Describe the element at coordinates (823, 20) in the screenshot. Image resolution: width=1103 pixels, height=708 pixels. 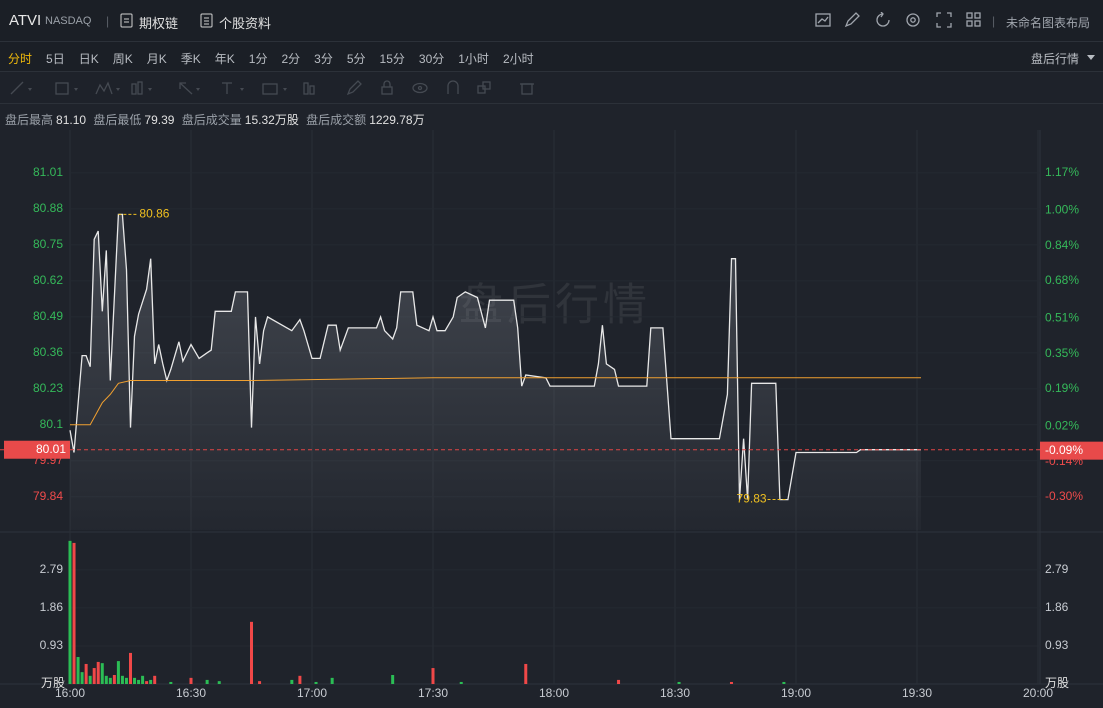
I see `indicator-icon` at that location.